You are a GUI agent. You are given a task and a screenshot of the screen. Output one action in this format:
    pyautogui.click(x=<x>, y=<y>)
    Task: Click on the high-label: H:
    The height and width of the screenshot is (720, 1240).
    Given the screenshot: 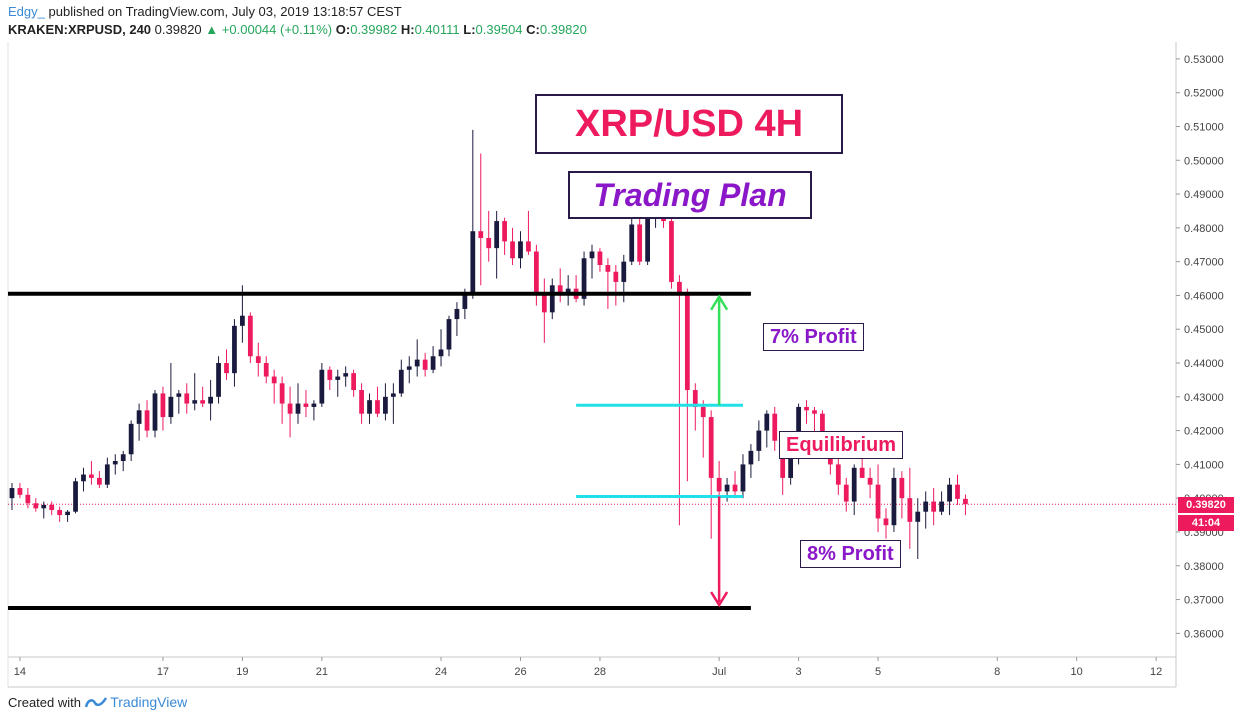 What is the action you would take?
    pyautogui.click(x=407, y=29)
    